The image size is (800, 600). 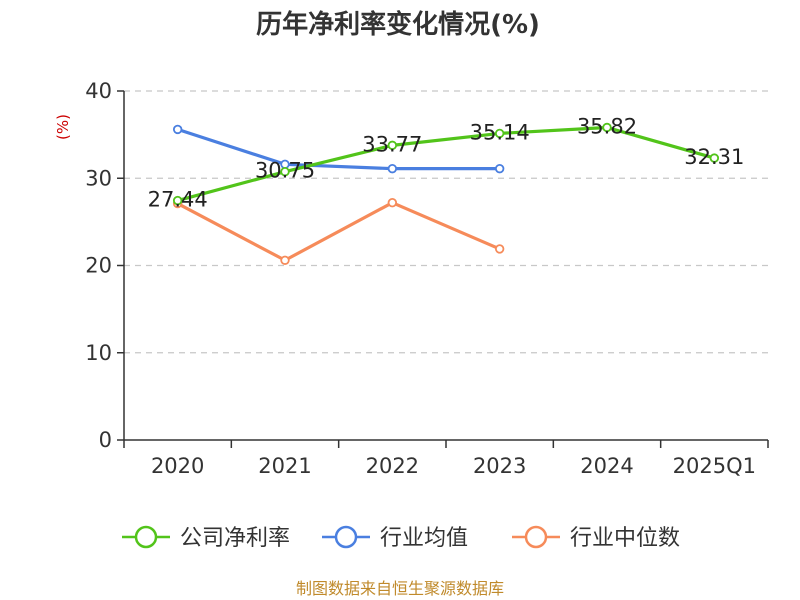 I want to click on y-tick-label: 0, so click(x=105, y=440).